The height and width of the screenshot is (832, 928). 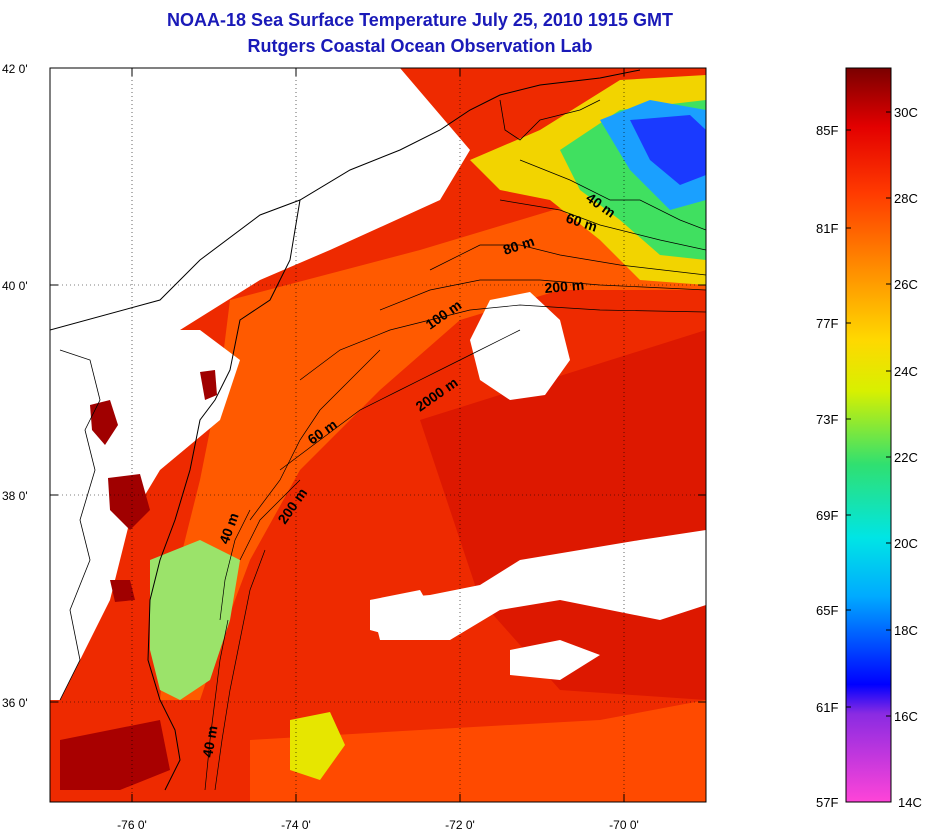 I want to click on estuary-pamlico, so click(x=115, y=755).